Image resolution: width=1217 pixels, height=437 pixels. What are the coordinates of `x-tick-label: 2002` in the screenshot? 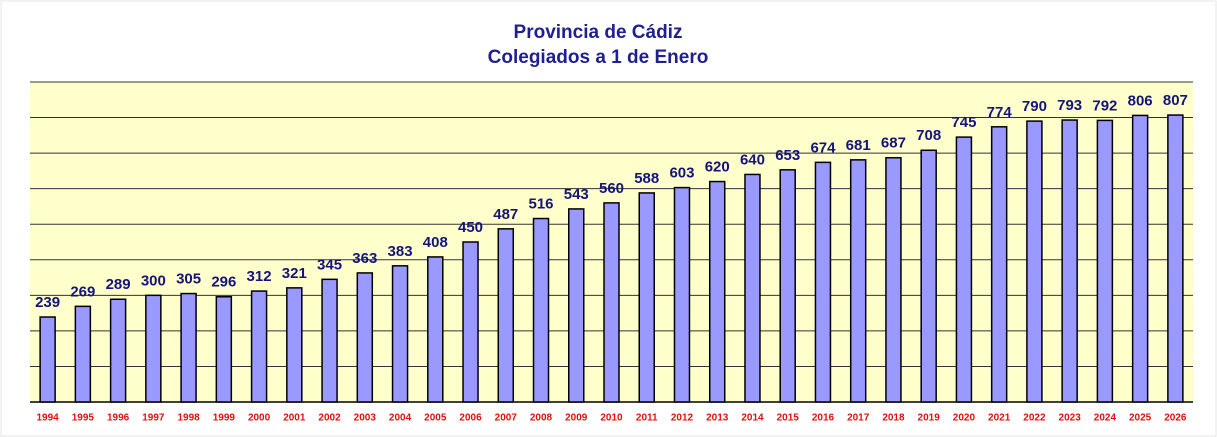 It's located at (329, 418).